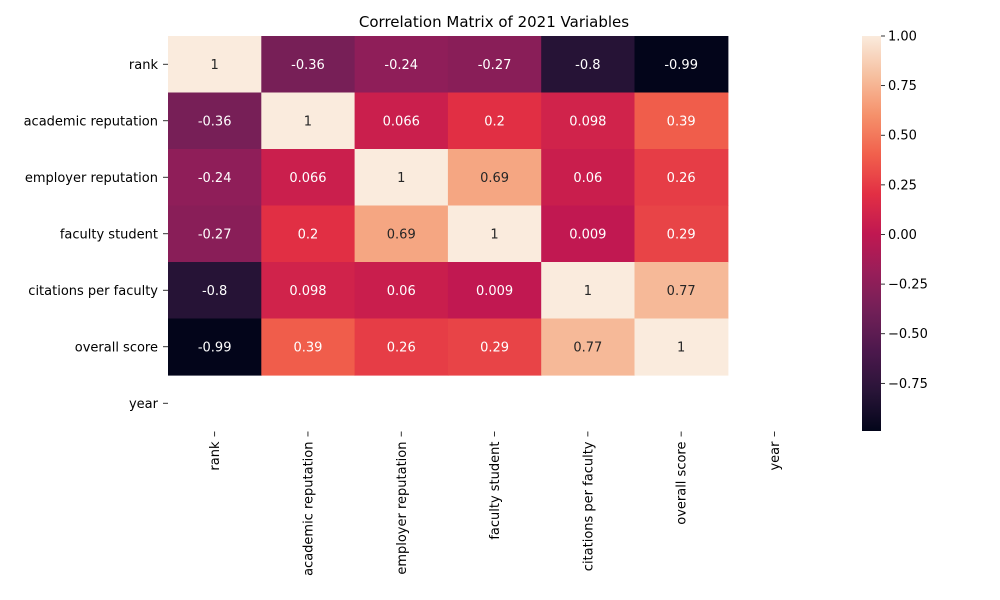 This screenshot has height=600, width=1000. I want to click on x-tick-label: year, so click(775, 456).